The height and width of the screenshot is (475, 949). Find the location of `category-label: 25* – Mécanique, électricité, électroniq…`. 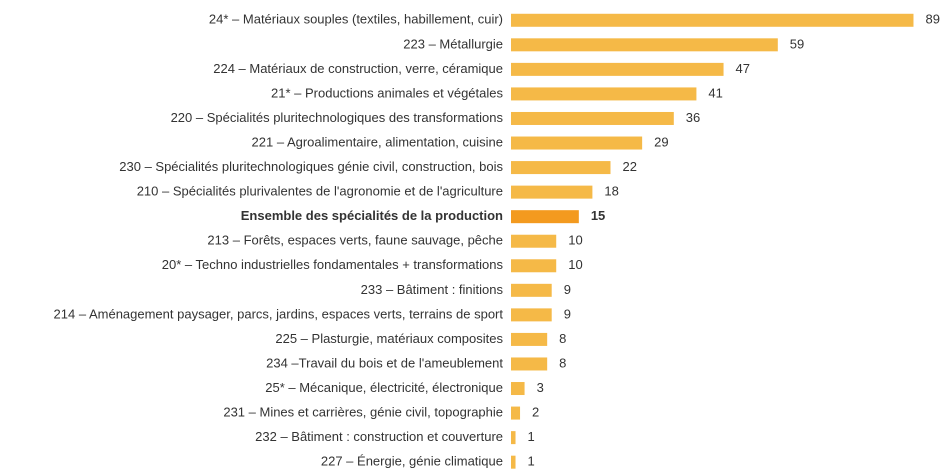

category-label: 25* – Mécanique, électricité, électroniq… is located at coordinates (384, 387).